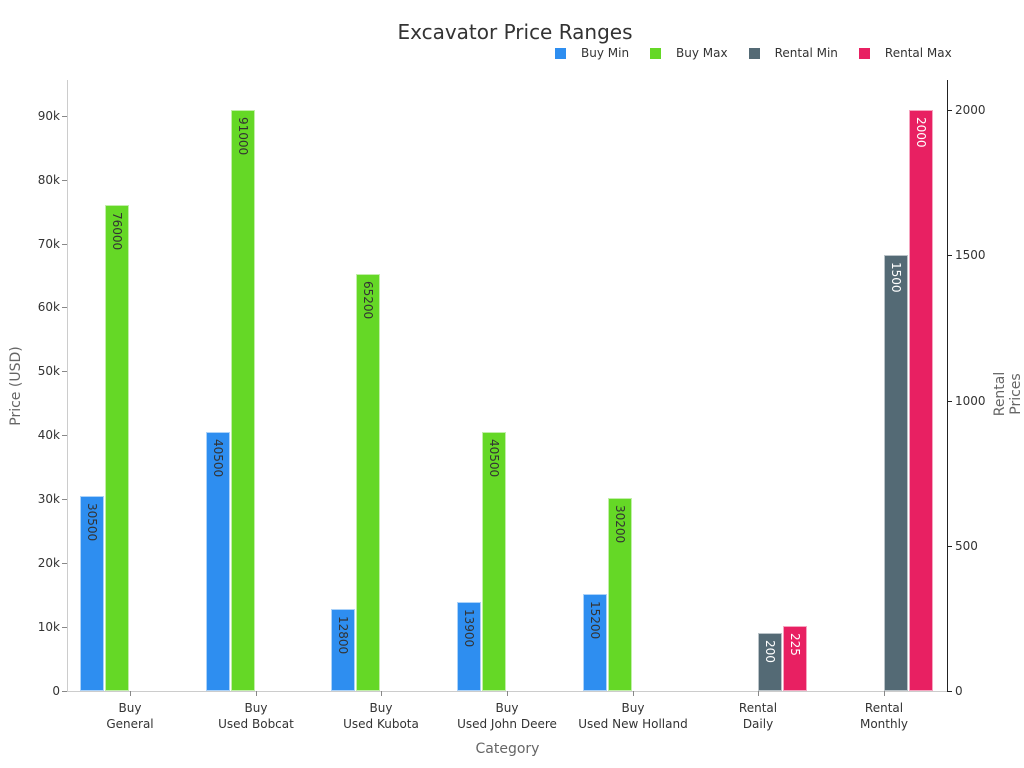  Describe the element at coordinates (620, 594) in the screenshot. I see `bar-buy-max: 30200` at that location.